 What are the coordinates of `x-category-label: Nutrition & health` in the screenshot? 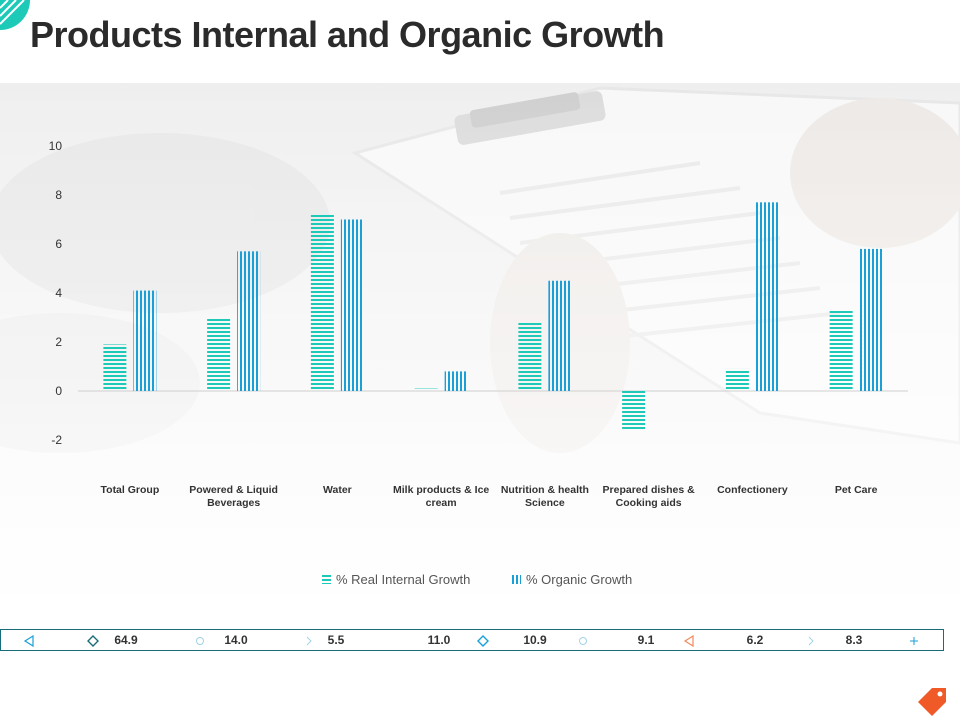 It's located at (545, 490).